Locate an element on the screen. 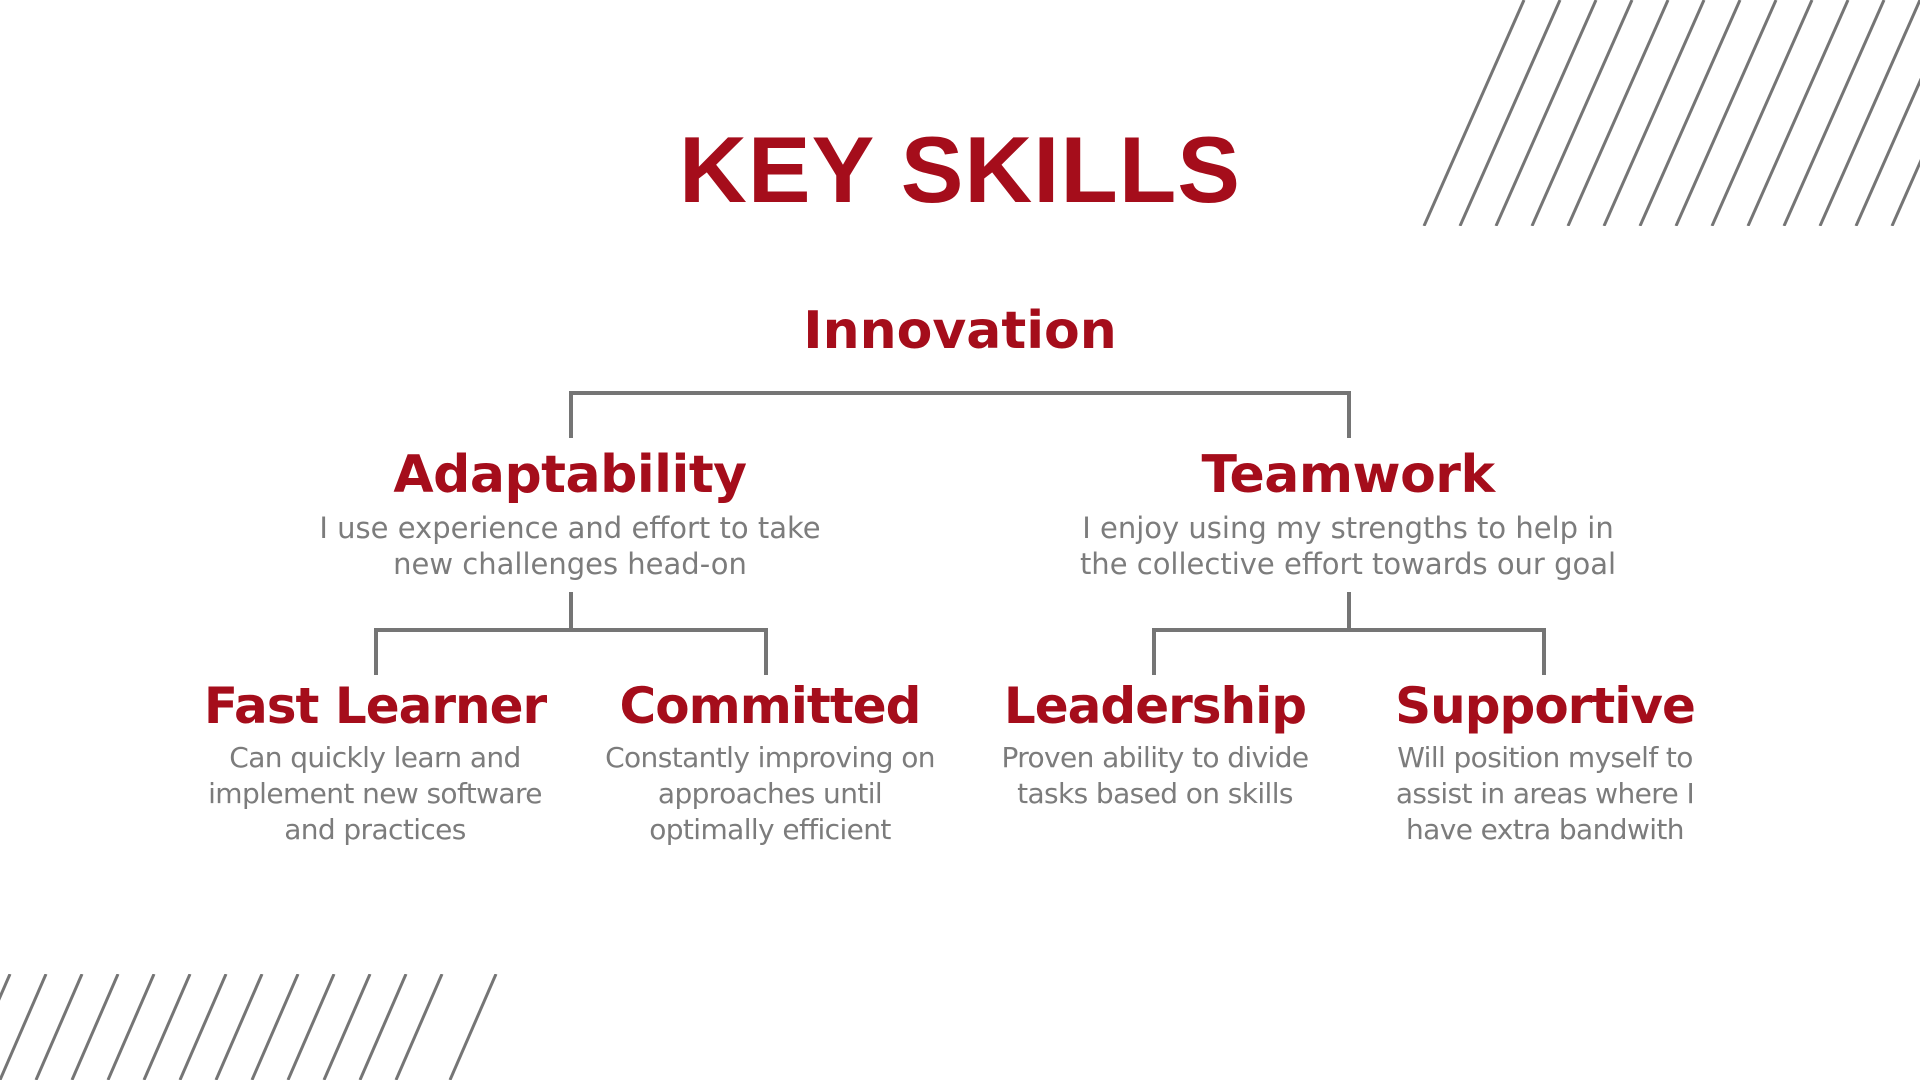  description-line: have extra bandwith is located at coordinates (1545, 829).